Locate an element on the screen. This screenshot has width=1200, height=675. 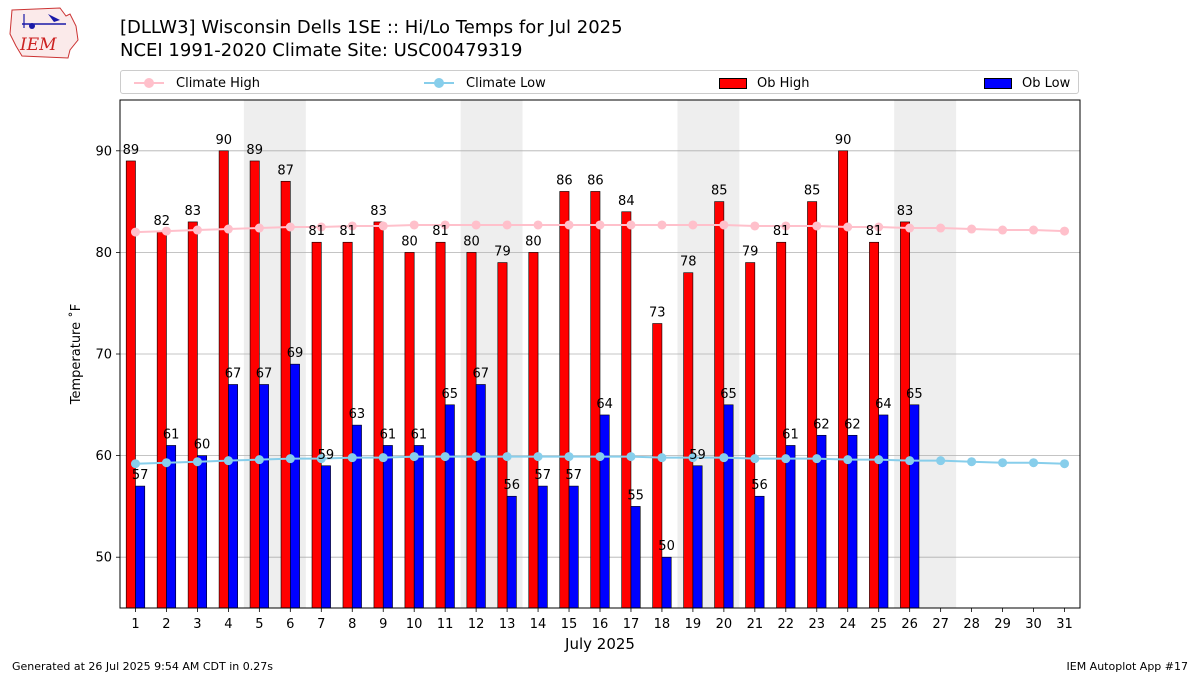
x-tick-label: 25 is located at coordinates (878, 624).